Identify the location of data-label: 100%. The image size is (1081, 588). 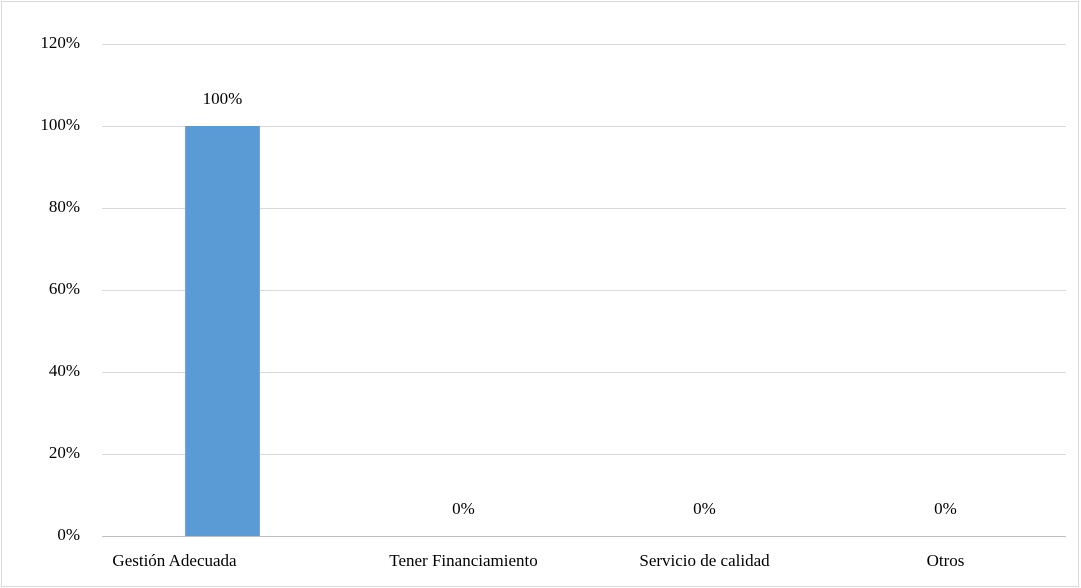
(223, 98).